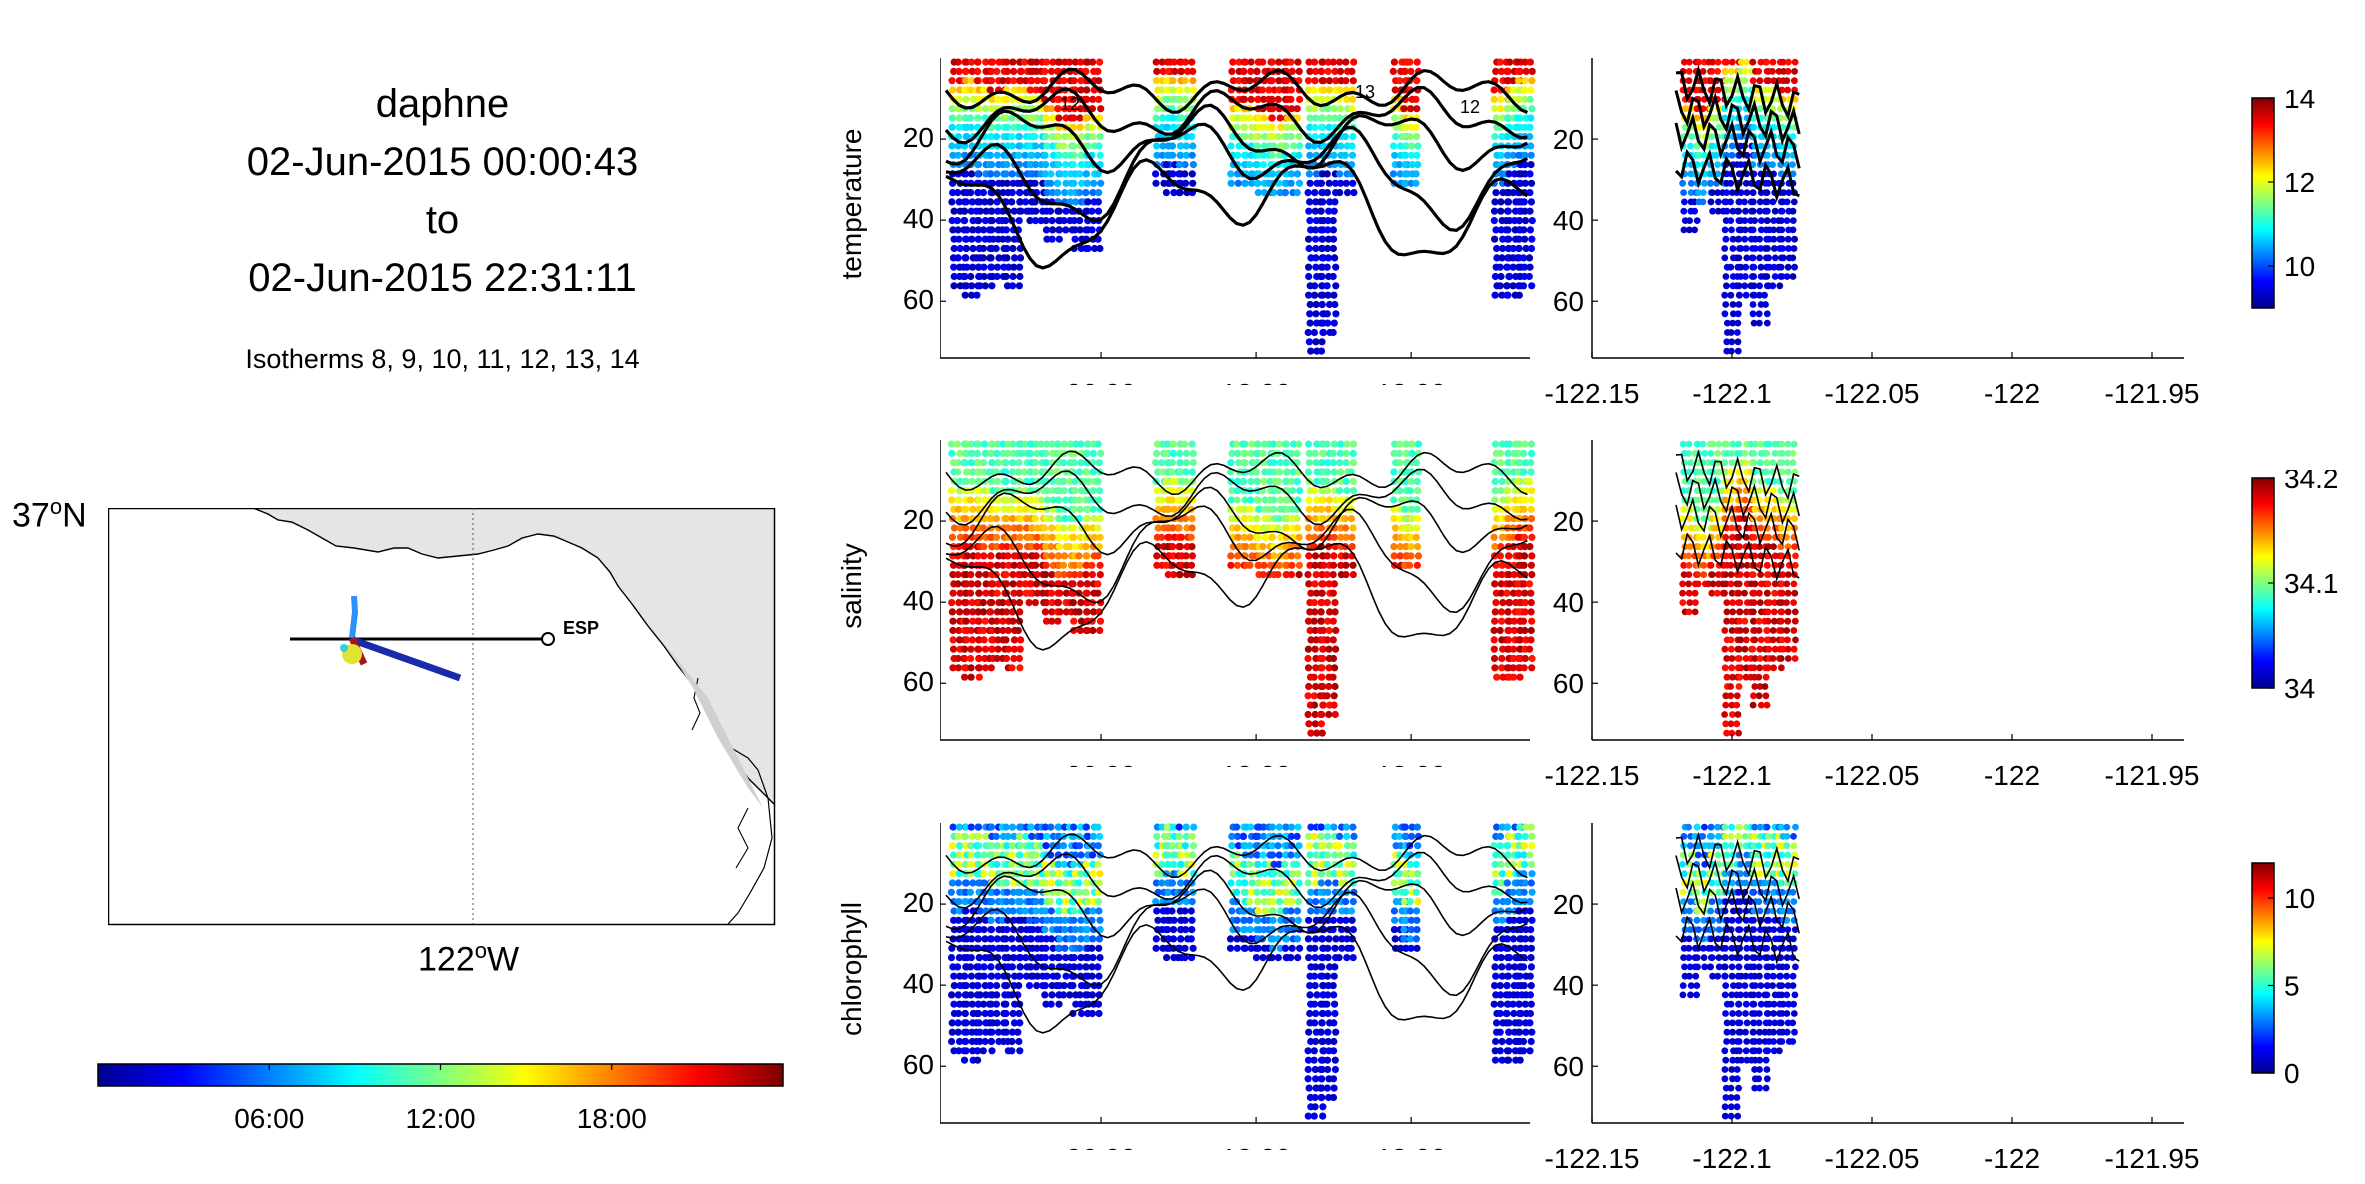 The image size is (2365, 1184). Describe the element at coordinates (1101, 763) in the screenshot. I see `x-tick-label: 06:00` at that location.